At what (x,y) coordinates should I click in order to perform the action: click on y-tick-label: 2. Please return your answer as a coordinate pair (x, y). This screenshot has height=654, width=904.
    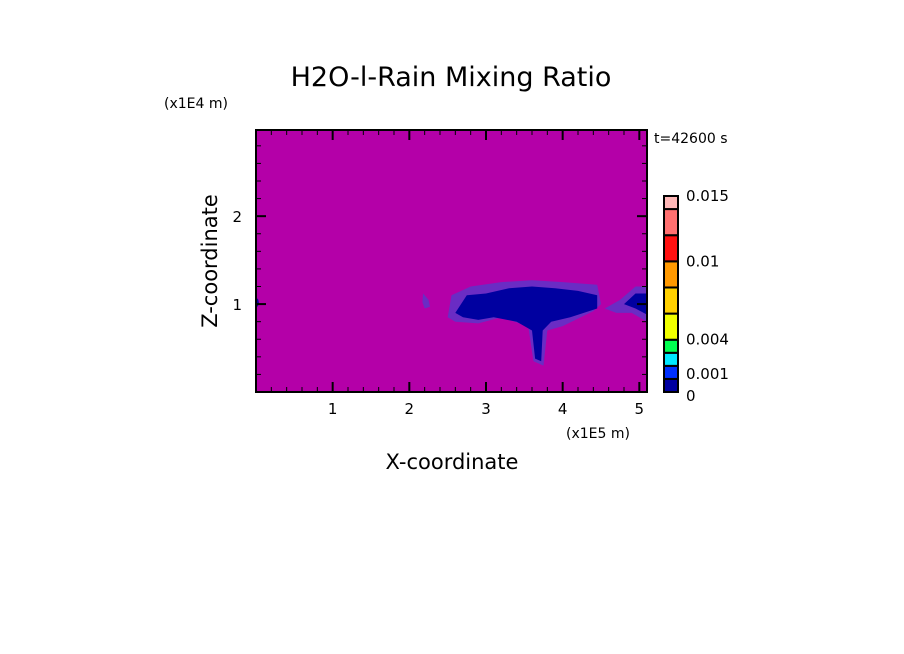
    Looking at the image, I should click on (237, 217).